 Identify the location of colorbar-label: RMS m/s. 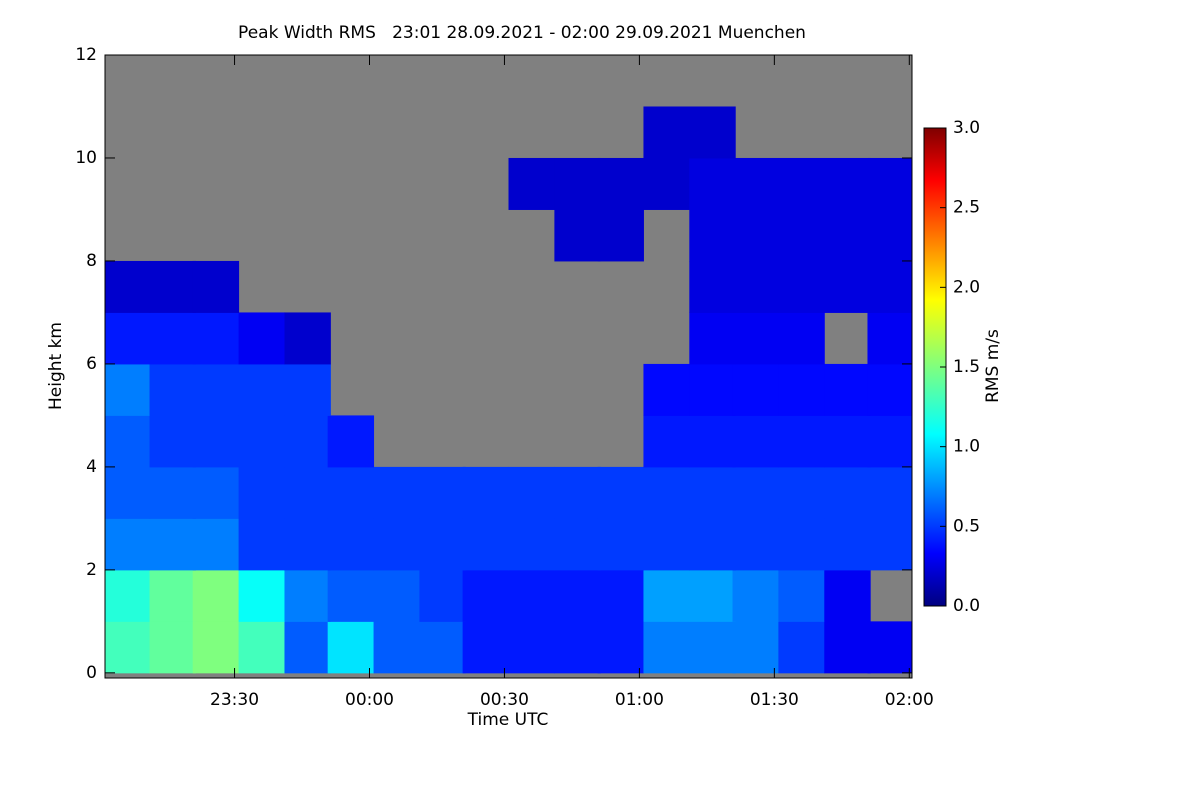
(993, 366).